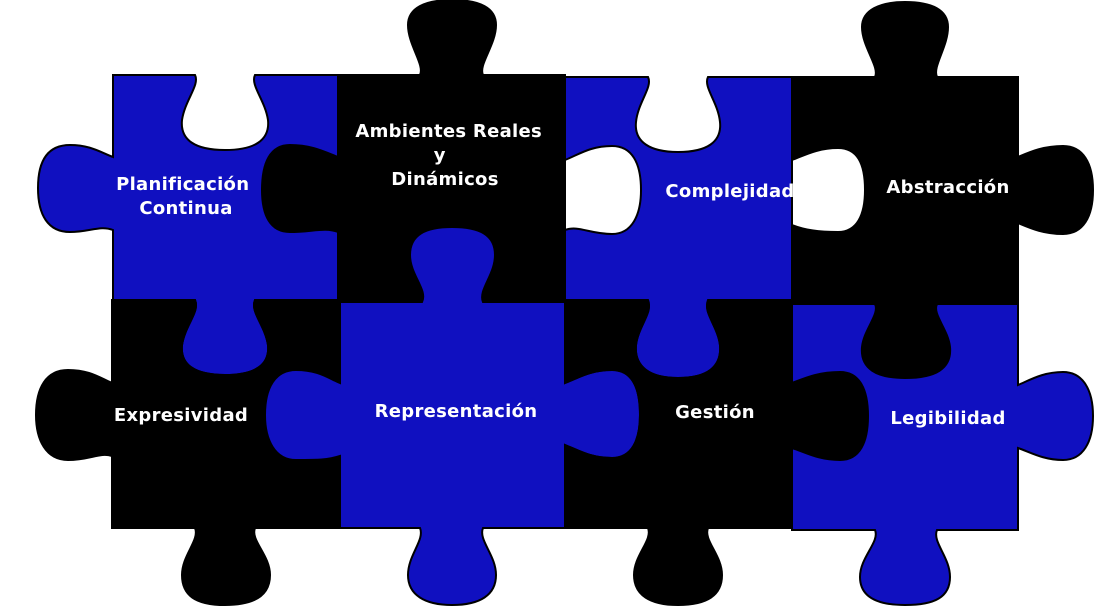  What do you see at coordinates (451, 155) in the screenshot?
I see `svg-text:Ambientes Reales y: Ambientes Reales y Dinámicos` at bounding box center [451, 155].